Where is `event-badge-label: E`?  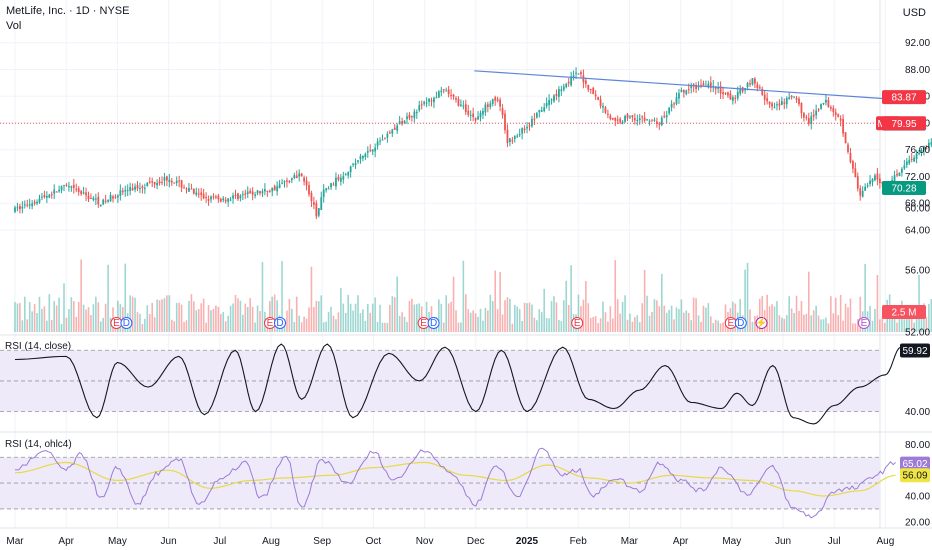
event-badge-label: E is located at coordinates (577, 323).